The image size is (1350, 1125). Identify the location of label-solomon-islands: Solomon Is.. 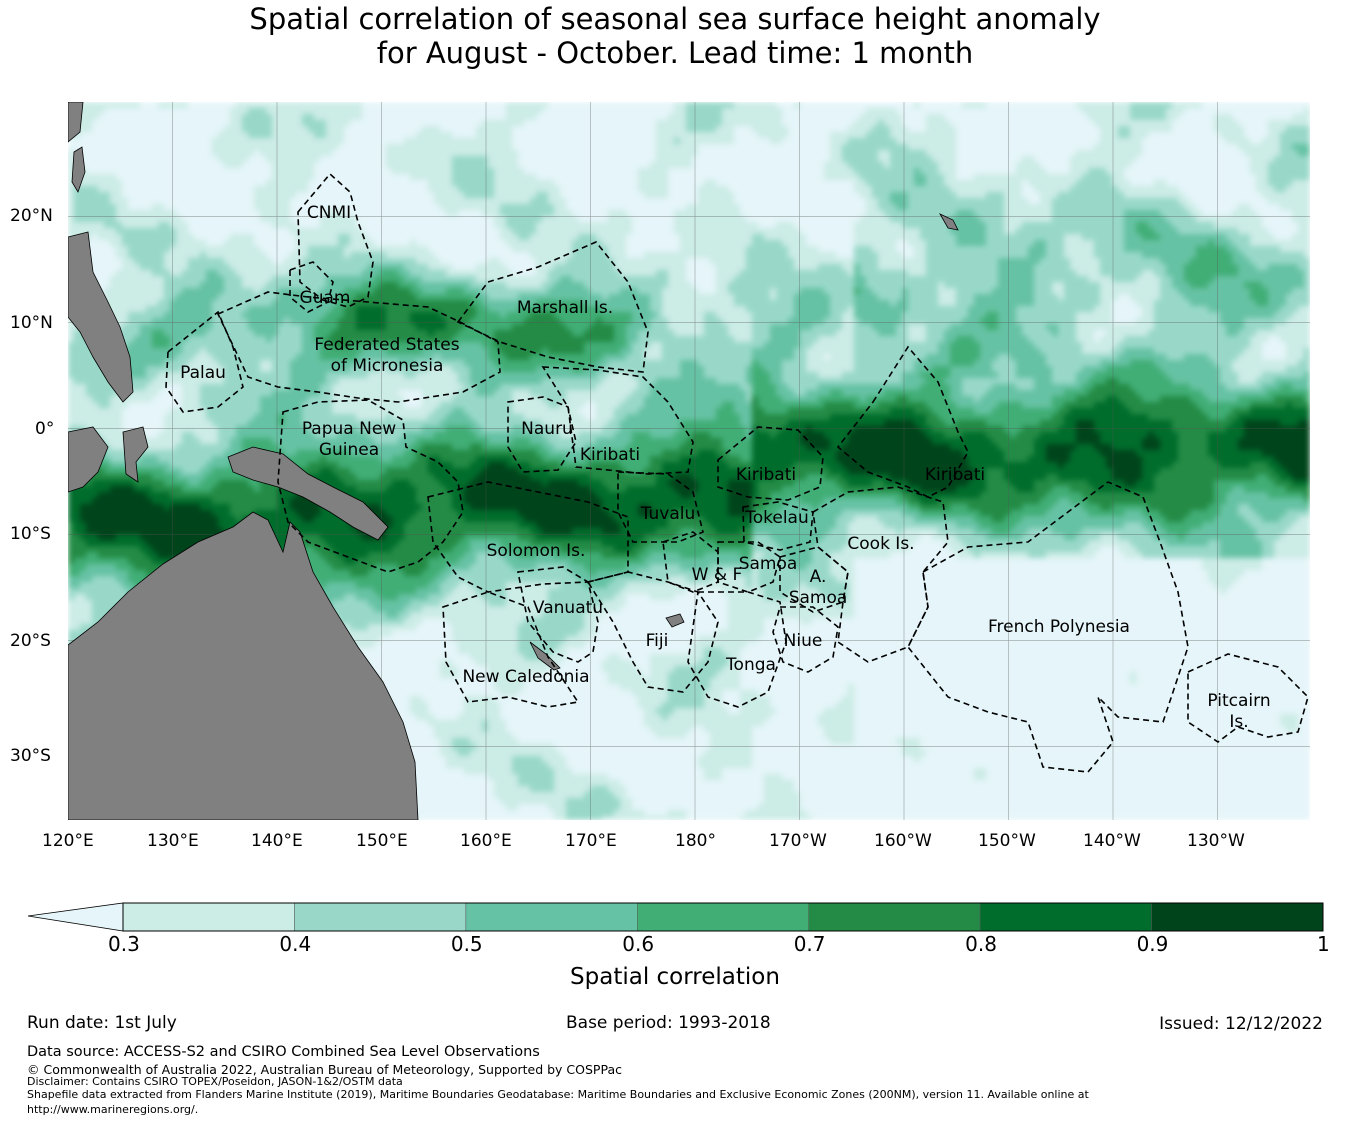
(536, 551).